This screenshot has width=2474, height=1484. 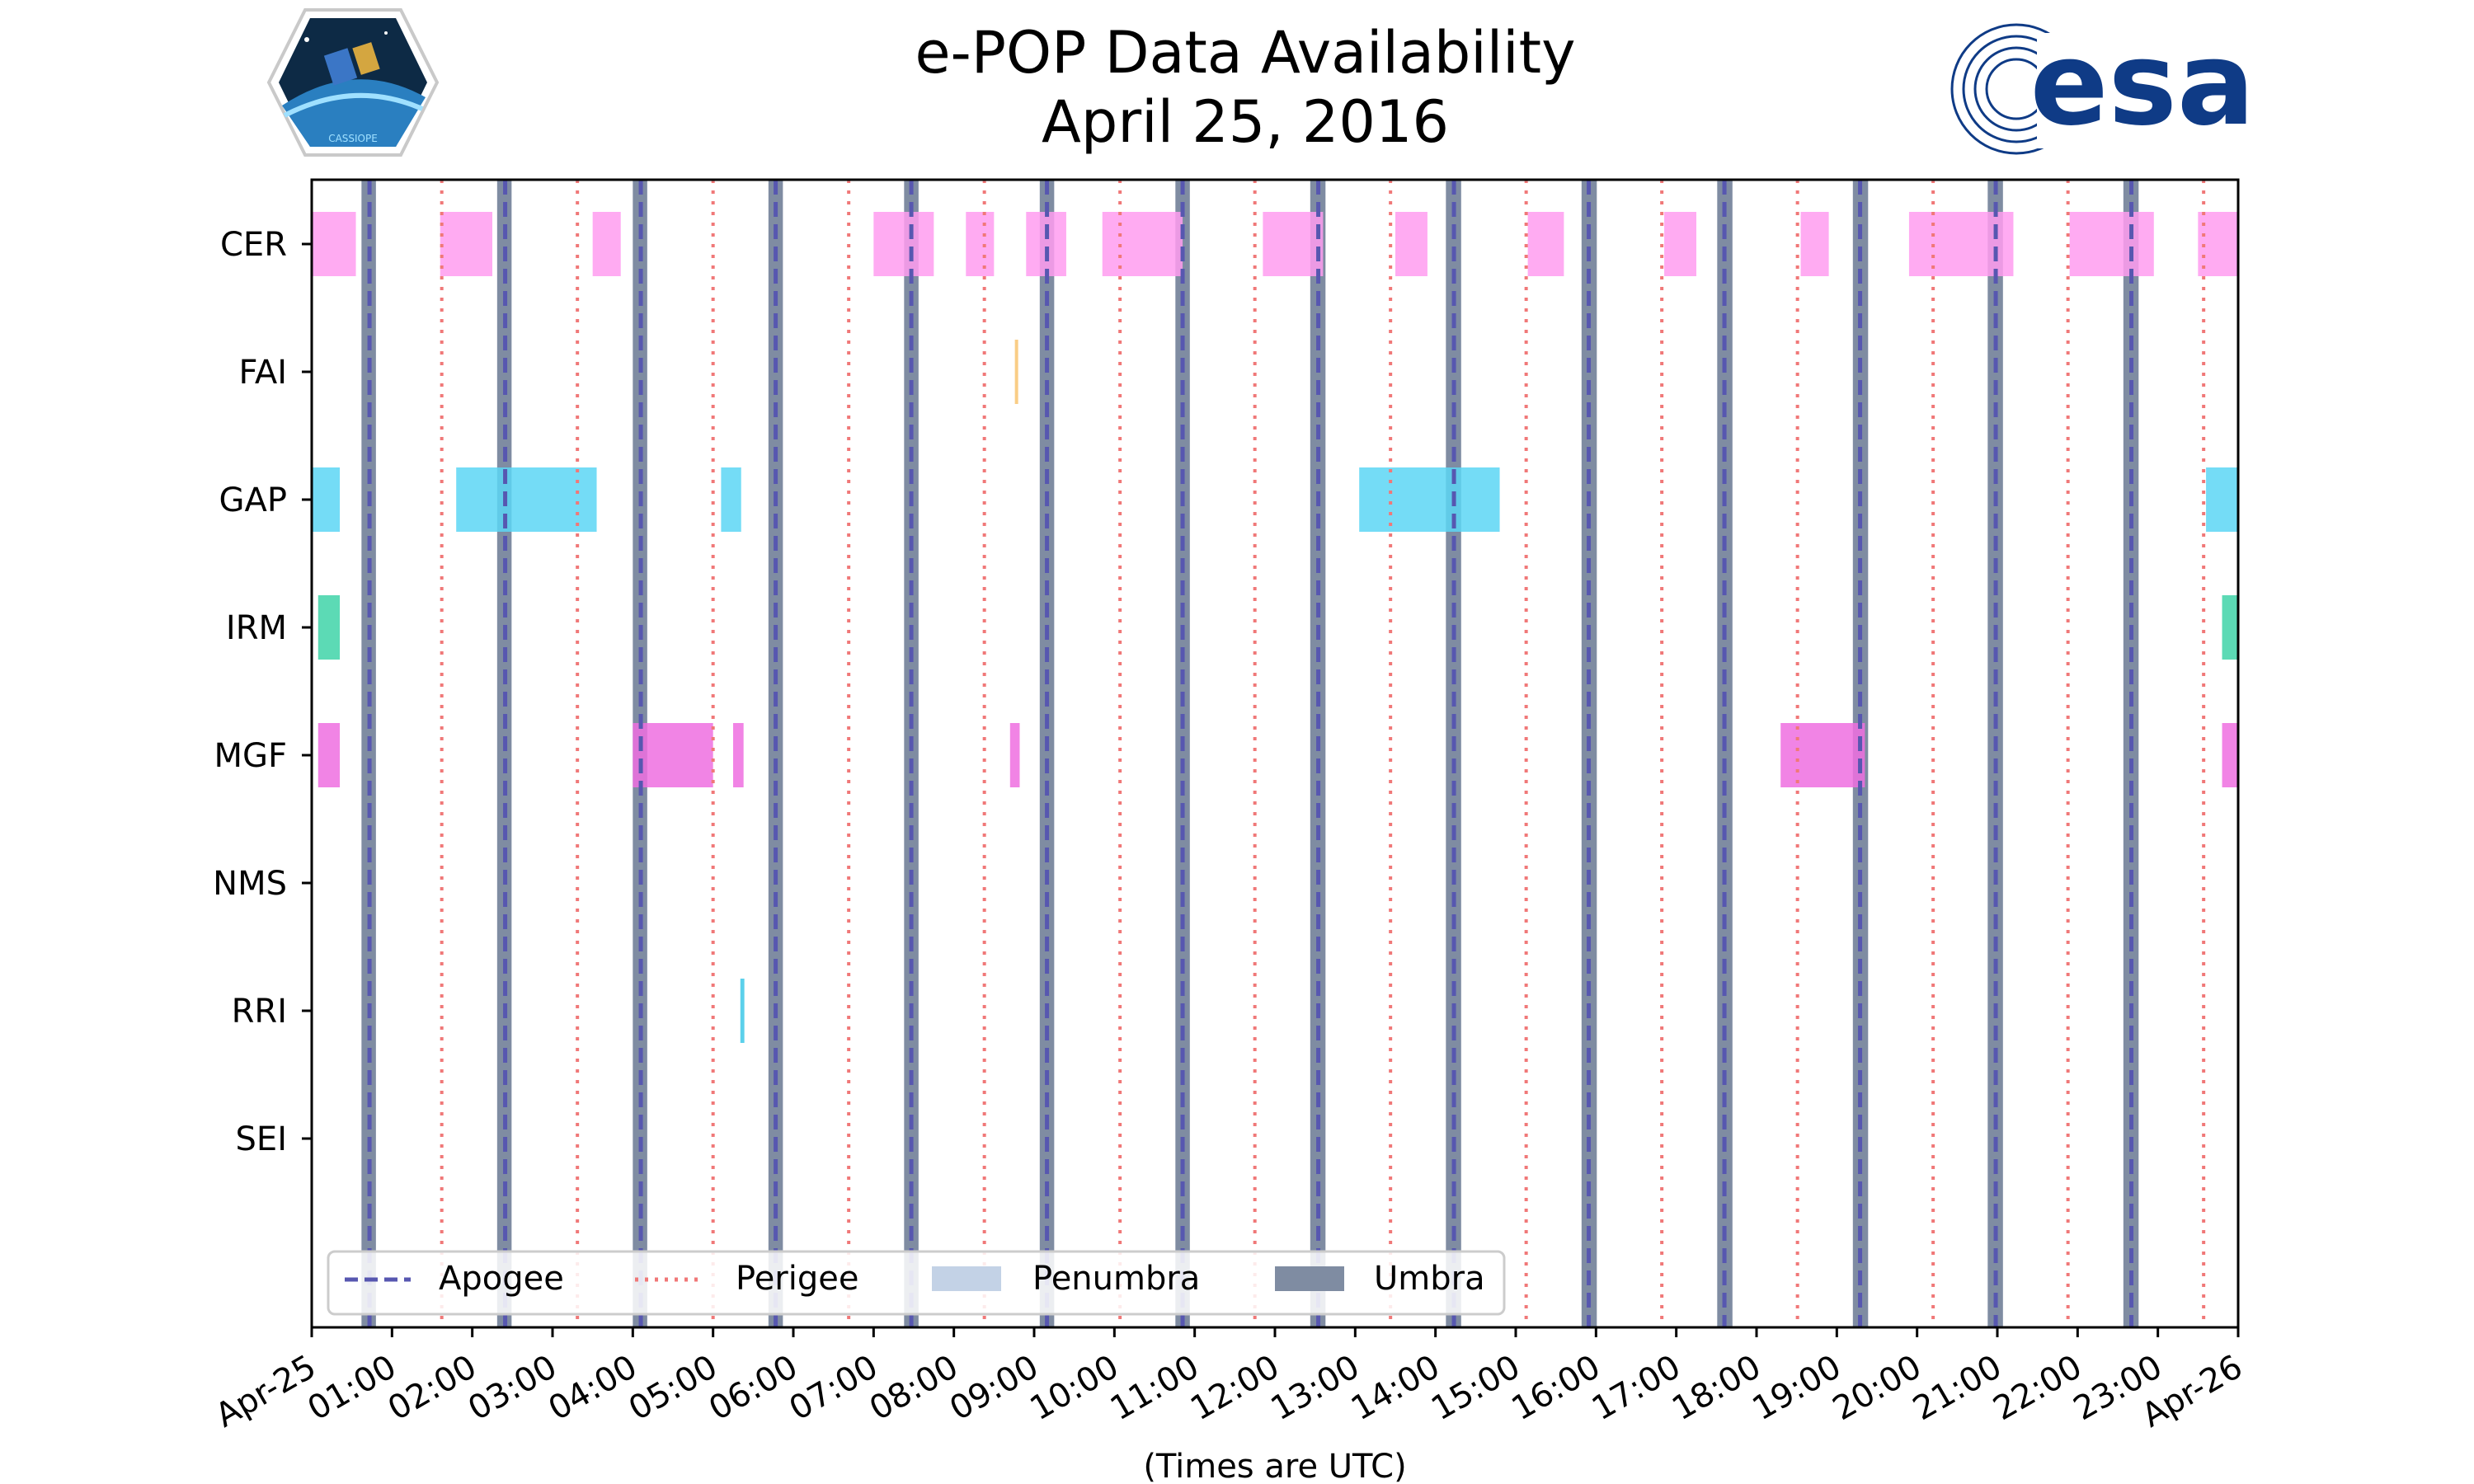 I want to click on x-tick-label: 04:00, so click(x=592, y=1388).